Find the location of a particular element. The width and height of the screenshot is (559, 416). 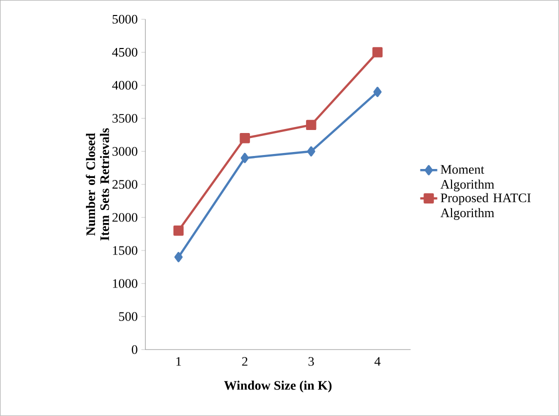

y-tick-label: 4500 is located at coordinates (125, 52).